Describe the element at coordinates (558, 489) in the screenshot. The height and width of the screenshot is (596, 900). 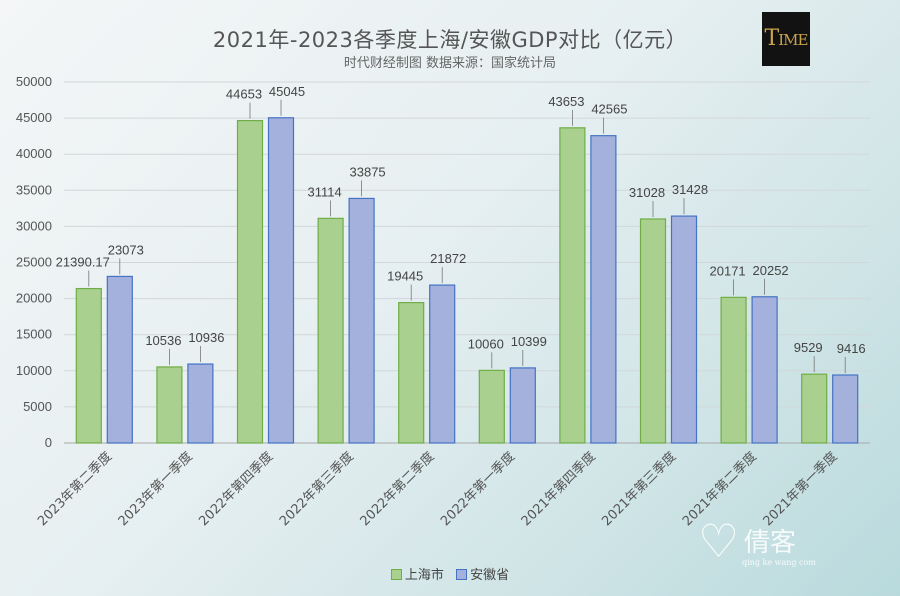
I see `x-tick-label: 2021年第四季度` at that location.